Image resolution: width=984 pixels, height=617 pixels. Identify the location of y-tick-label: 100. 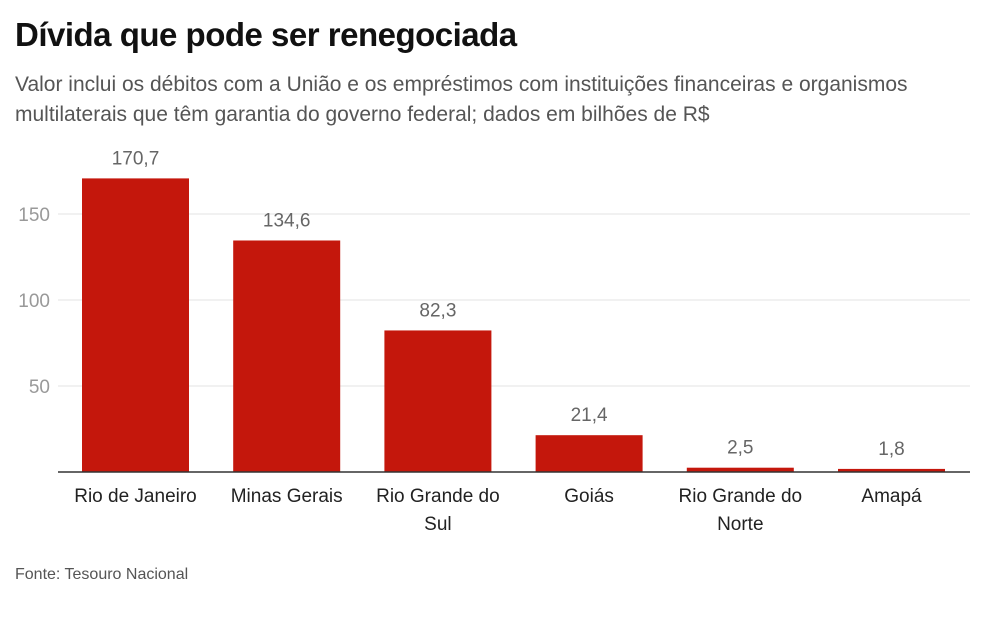
(34, 301).